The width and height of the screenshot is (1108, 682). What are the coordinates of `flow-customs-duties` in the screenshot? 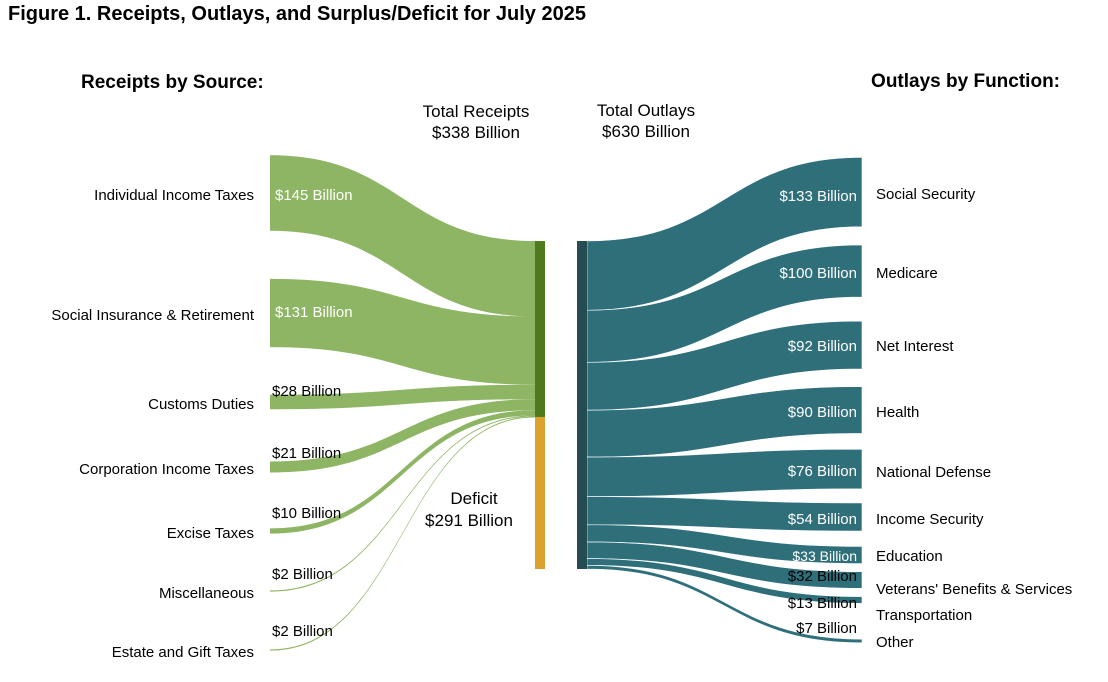 It's located at (402, 397).